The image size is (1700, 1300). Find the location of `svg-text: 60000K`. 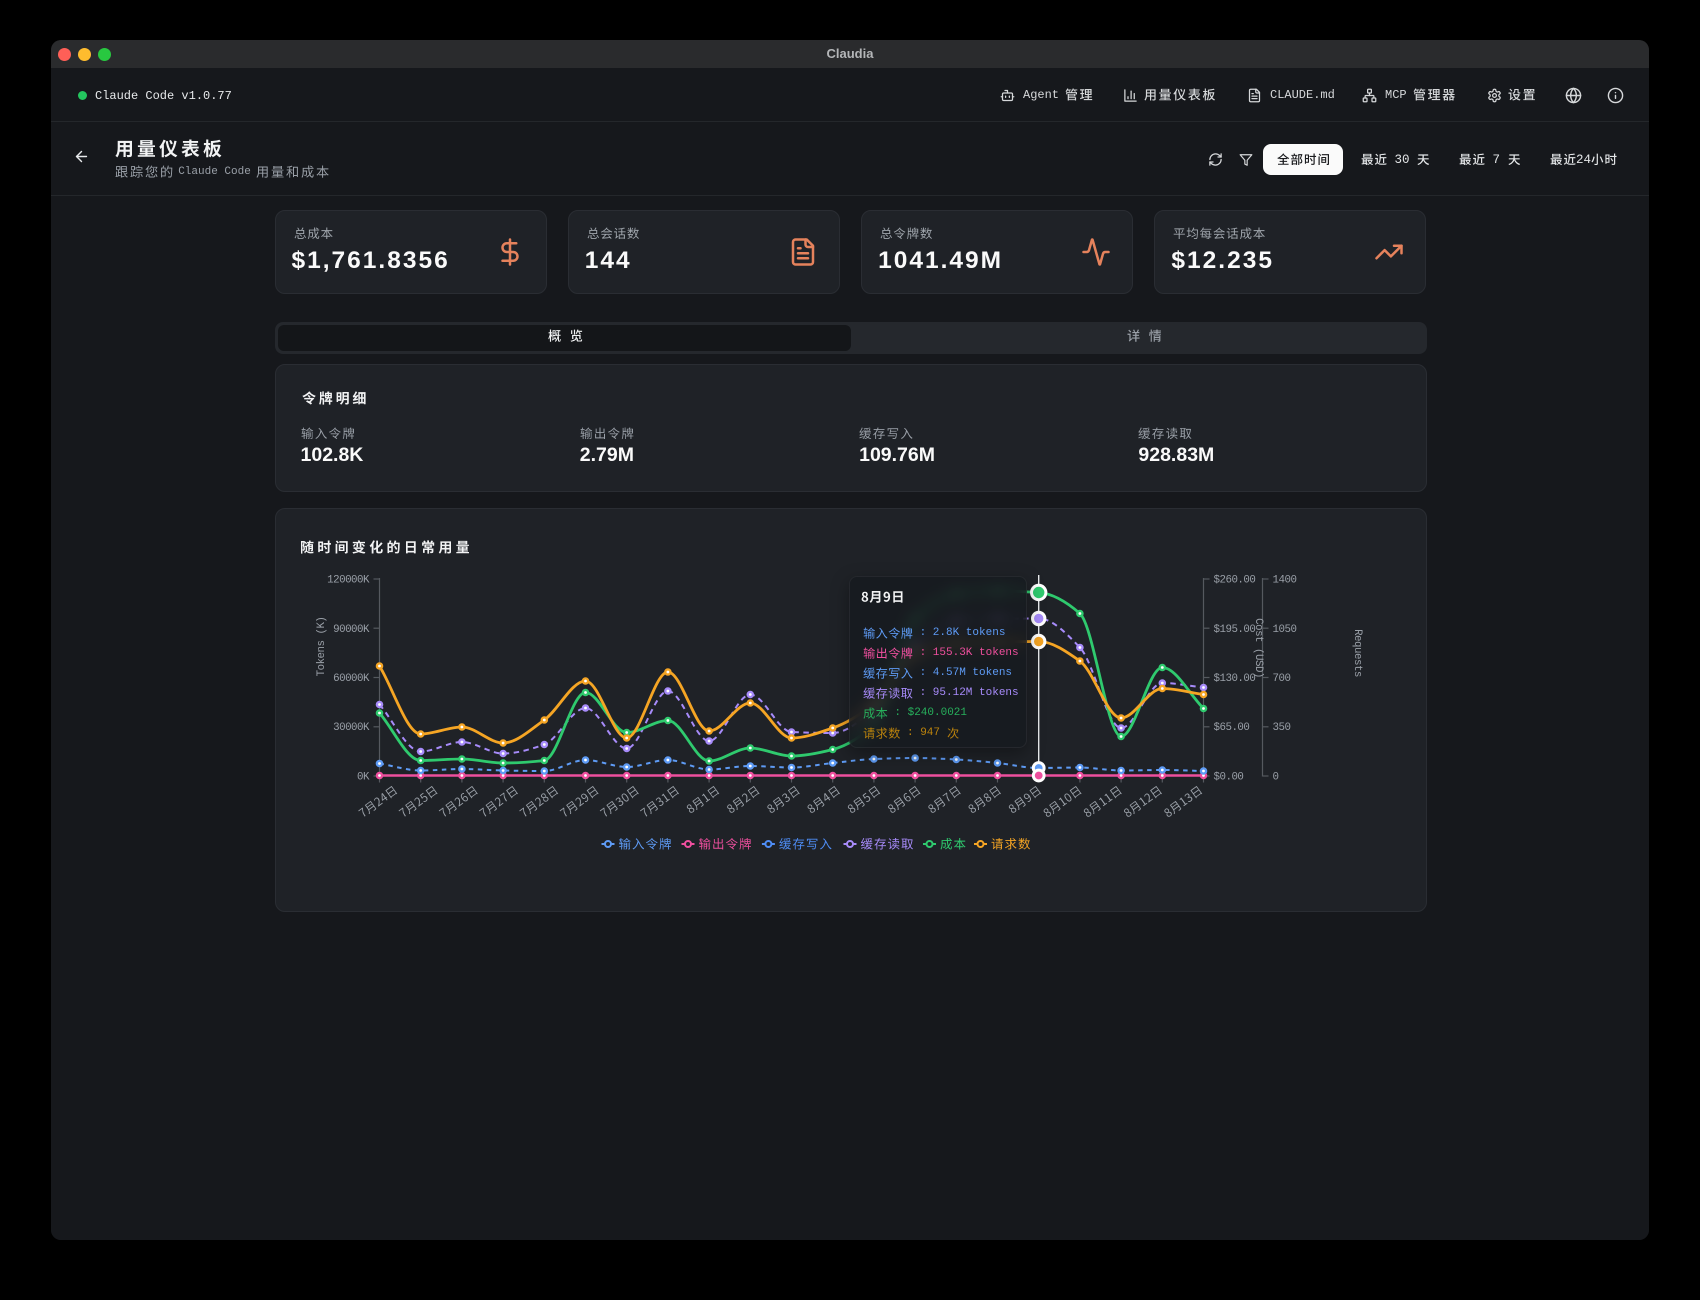

svg-text: 60000K is located at coordinates (351, 679).